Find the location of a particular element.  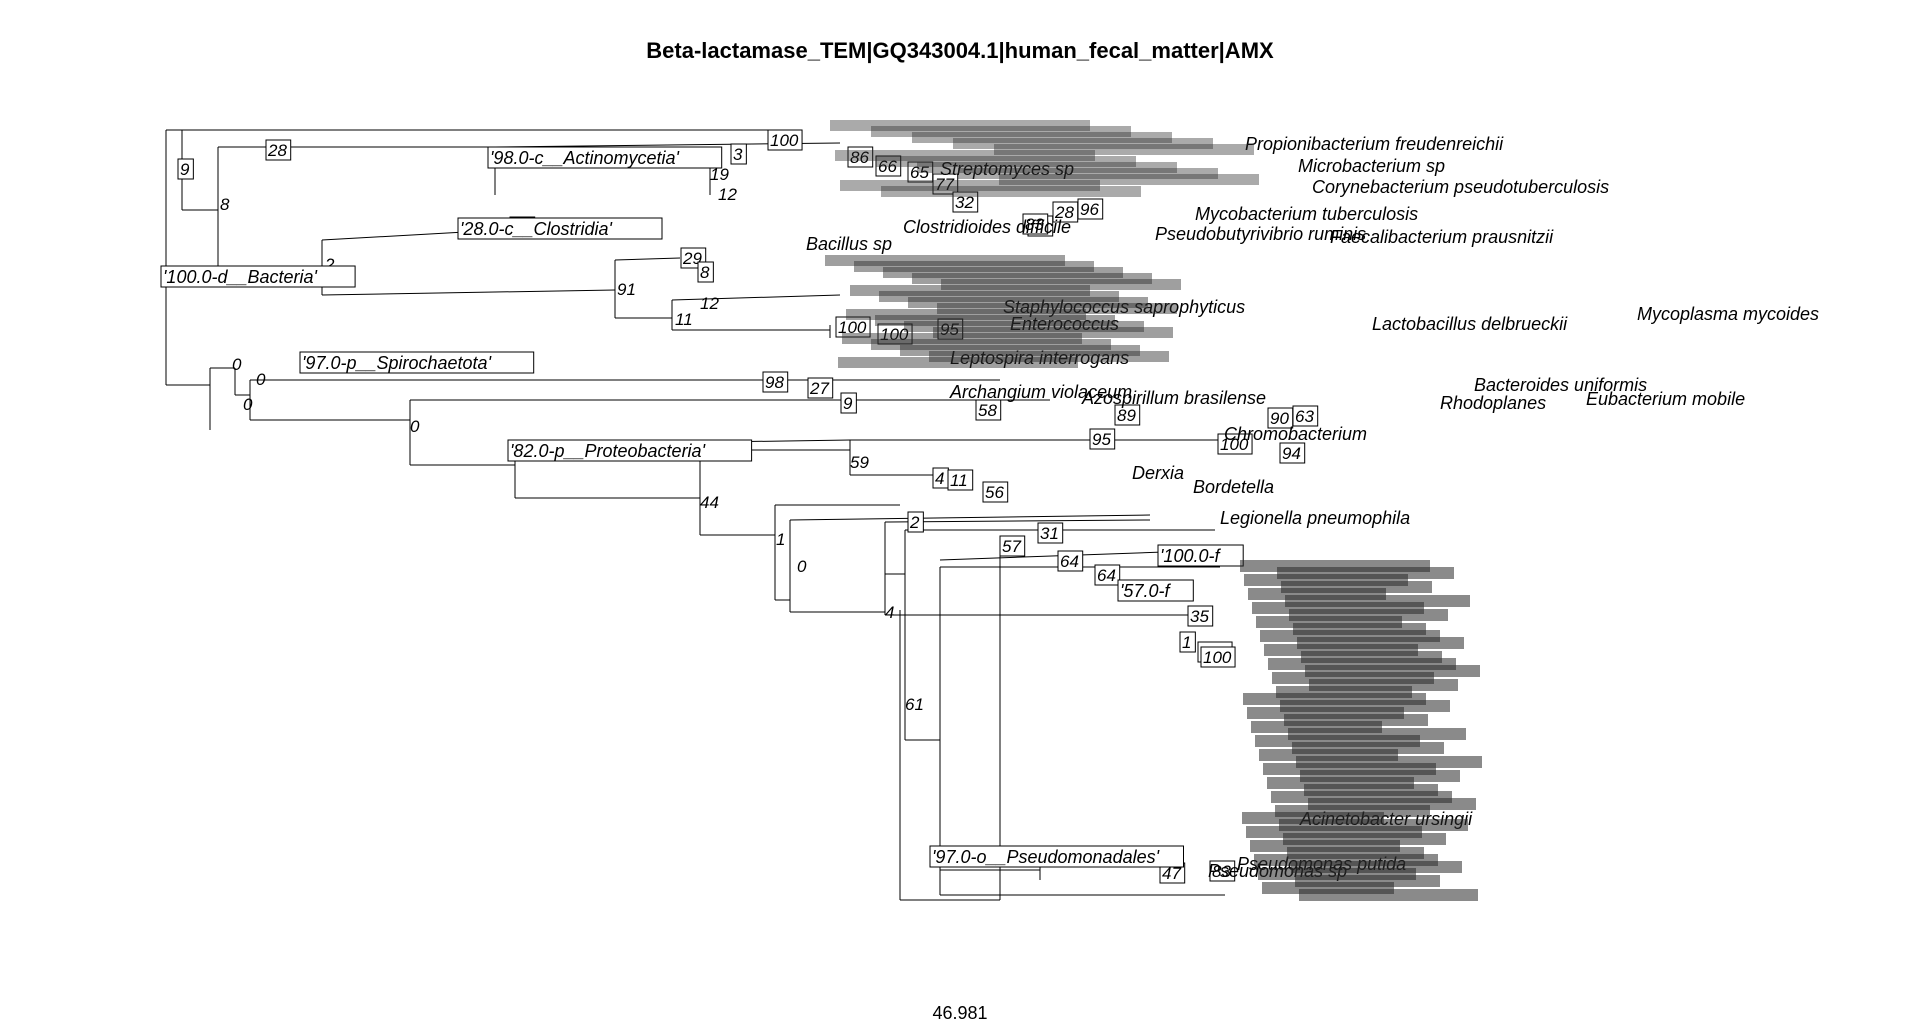

taxon-label: Enterococcus is located at coordinates (1064, 324).